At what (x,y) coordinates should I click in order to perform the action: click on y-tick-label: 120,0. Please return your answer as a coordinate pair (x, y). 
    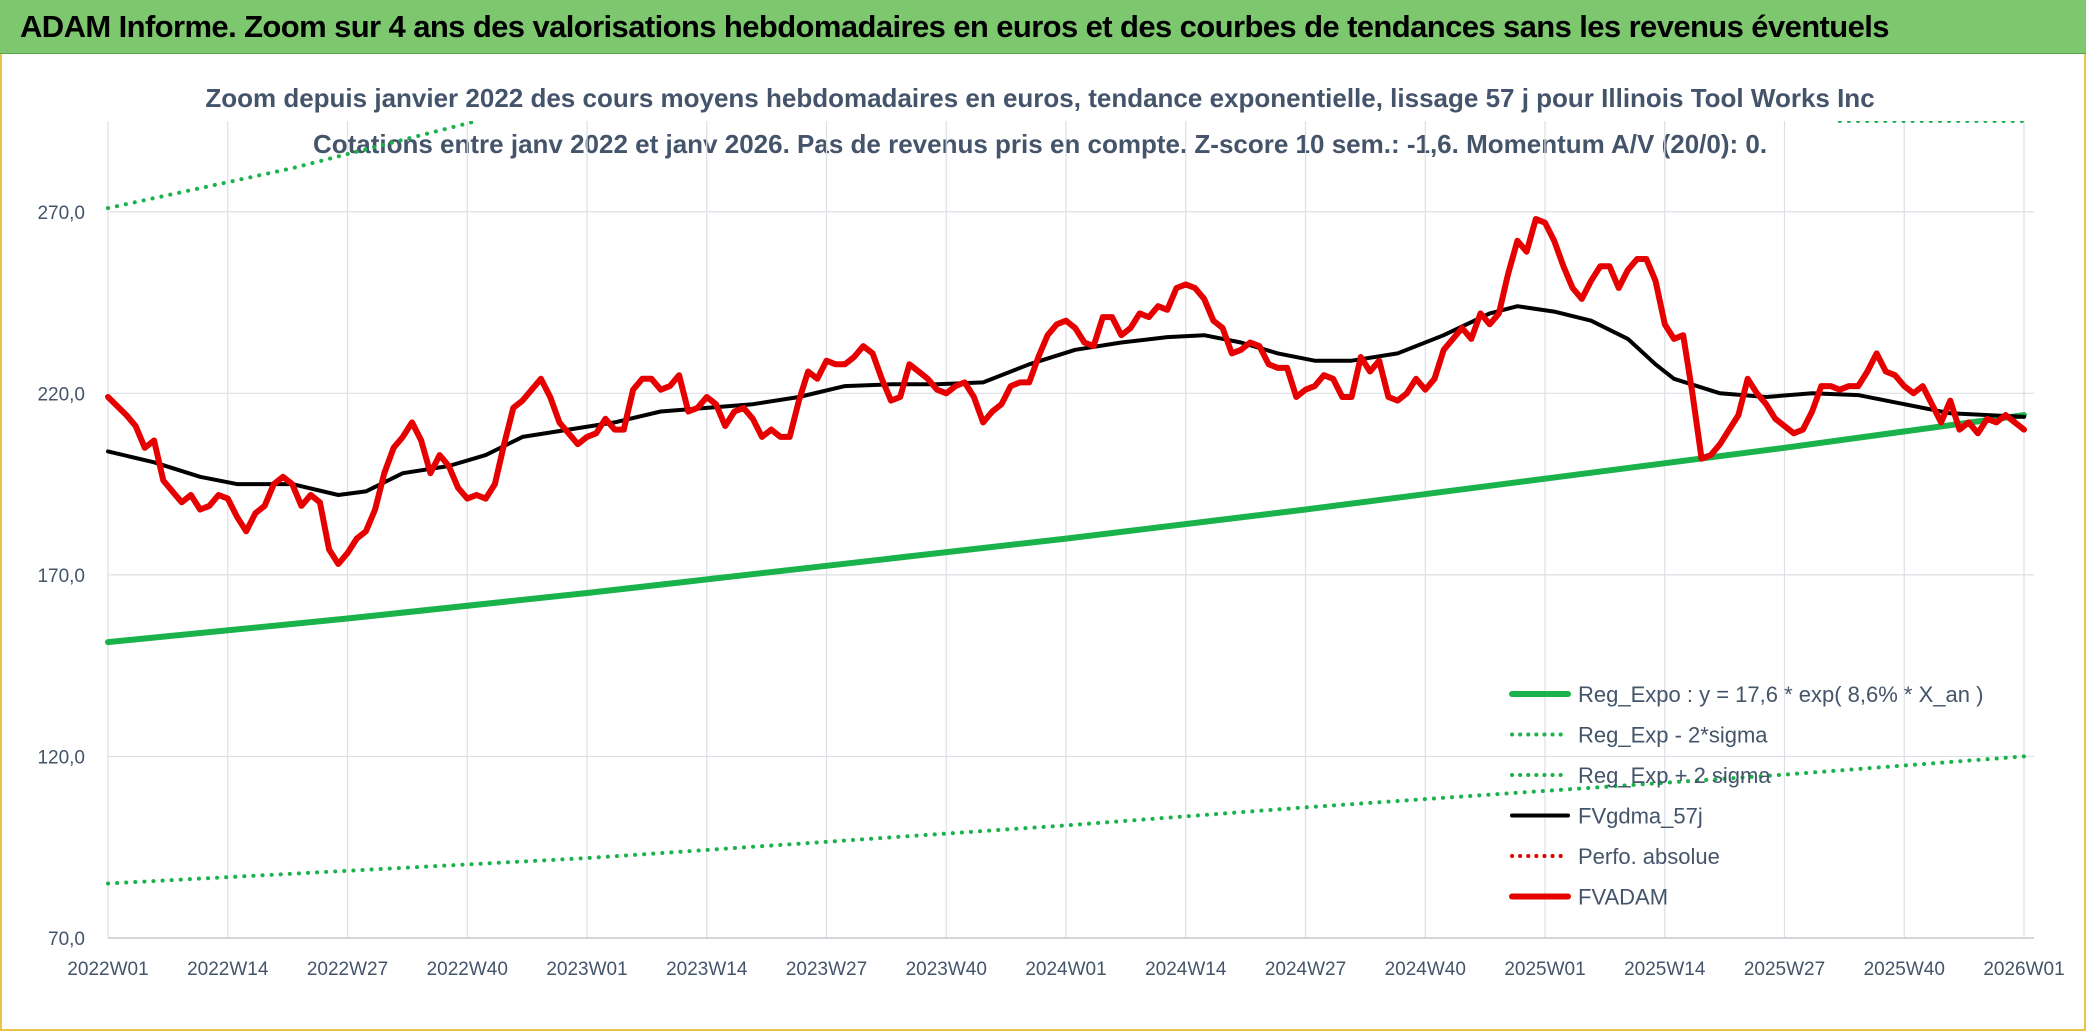
    Looking at the image, I should click on (61, 757).